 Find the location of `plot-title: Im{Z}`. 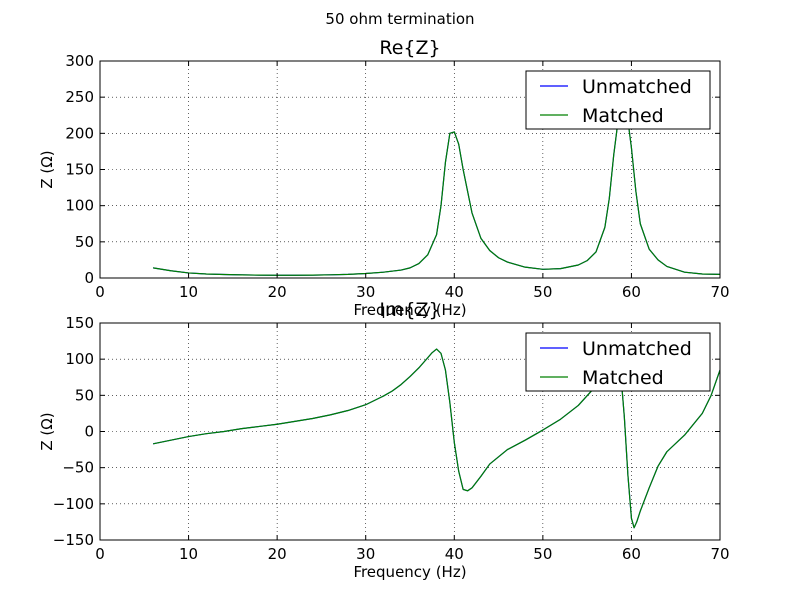

plot-title: Im{Z} is located at coordinates (409, 310).